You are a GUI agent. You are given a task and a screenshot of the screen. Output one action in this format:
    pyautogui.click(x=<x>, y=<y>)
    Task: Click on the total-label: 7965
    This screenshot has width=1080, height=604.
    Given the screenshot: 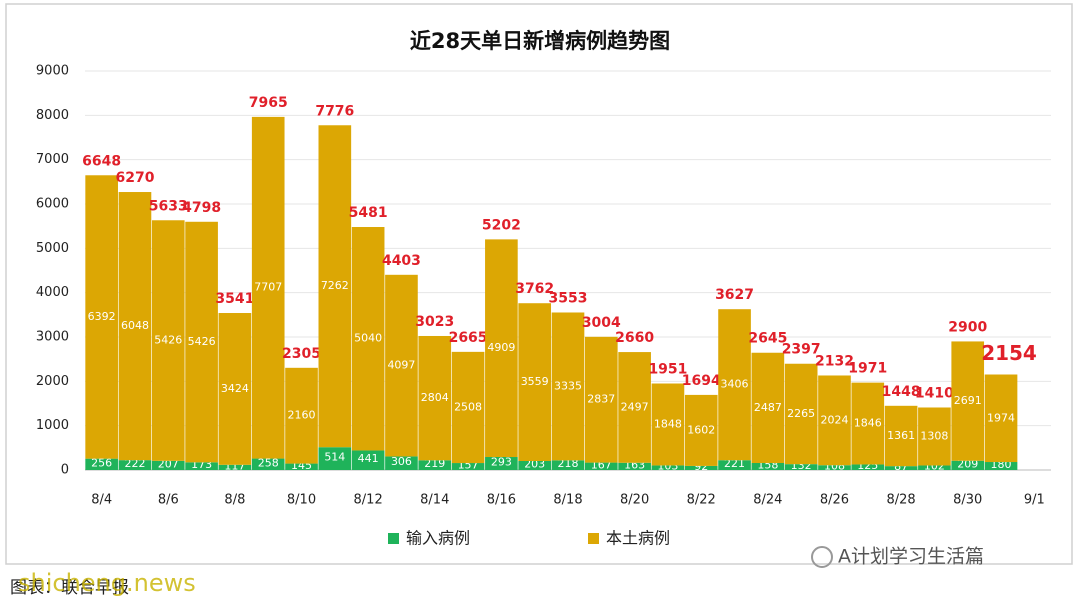 What is the action you would take?
    pyautogui.click(x=268, y=103)
    